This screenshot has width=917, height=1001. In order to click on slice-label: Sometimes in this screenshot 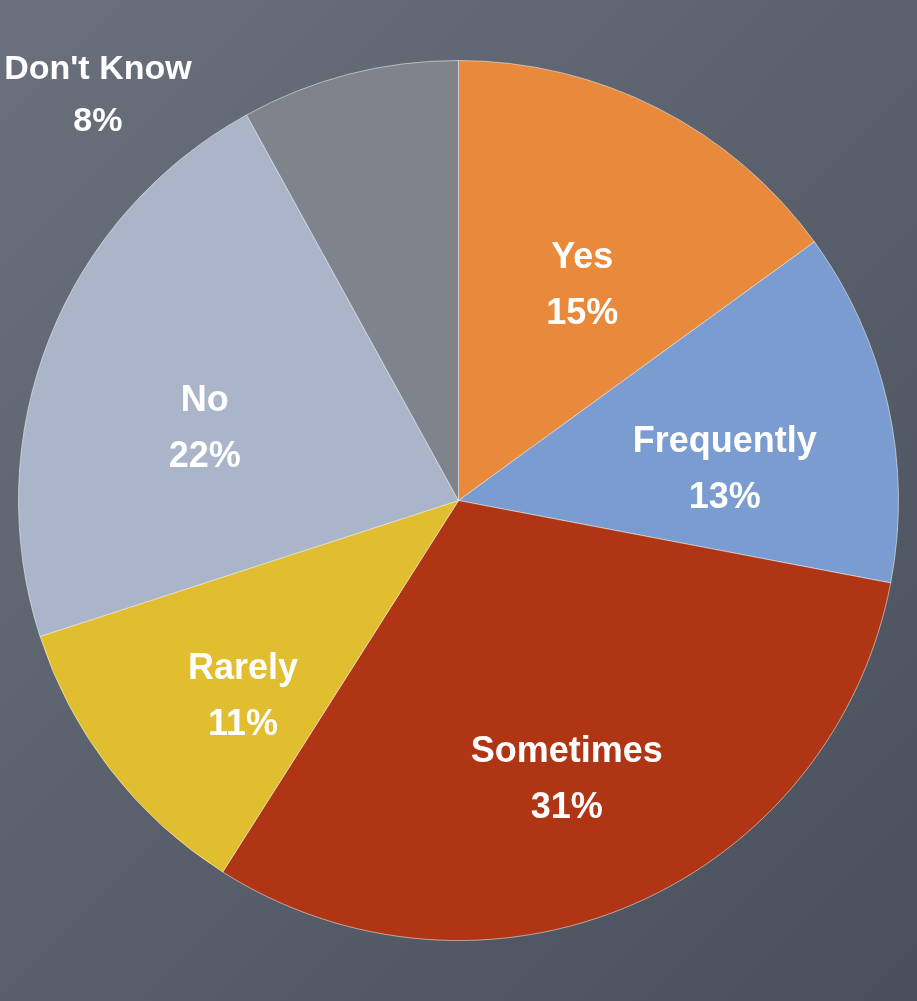, I will do `click(566, 749)`.